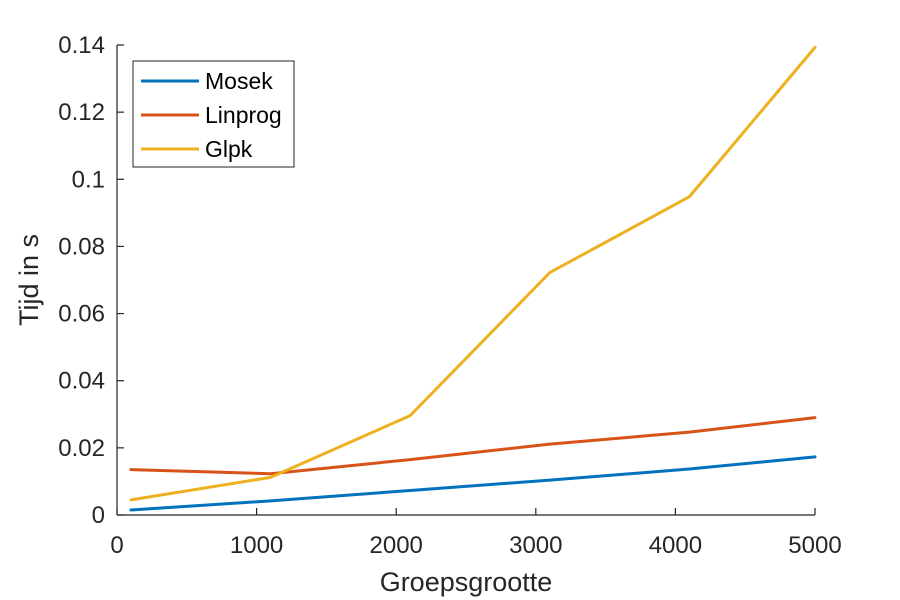  Describe the element at coordinates (91, 280) in the screenshot. I see `y-axis-ticks: 0 0.02 0.04 0.06 0.08 0.1 0.12 0.14` at that location.